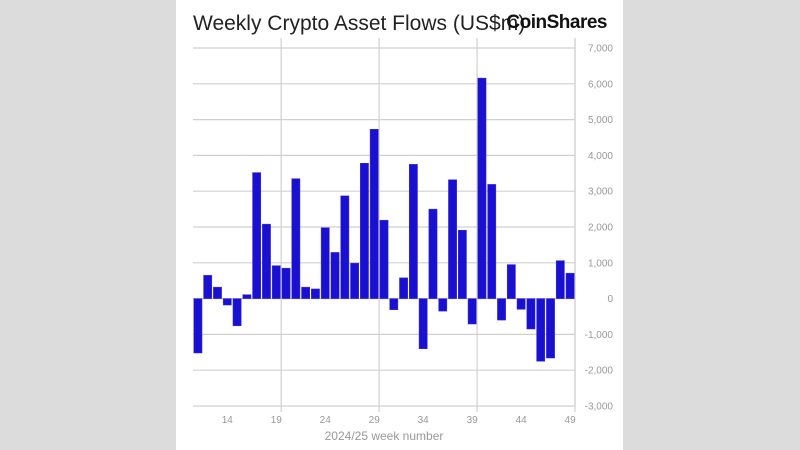  What do you see at coordinates (375, 420) in the screenshot?
I see `x-tick-label: 29` at bounding box center [375, 420].